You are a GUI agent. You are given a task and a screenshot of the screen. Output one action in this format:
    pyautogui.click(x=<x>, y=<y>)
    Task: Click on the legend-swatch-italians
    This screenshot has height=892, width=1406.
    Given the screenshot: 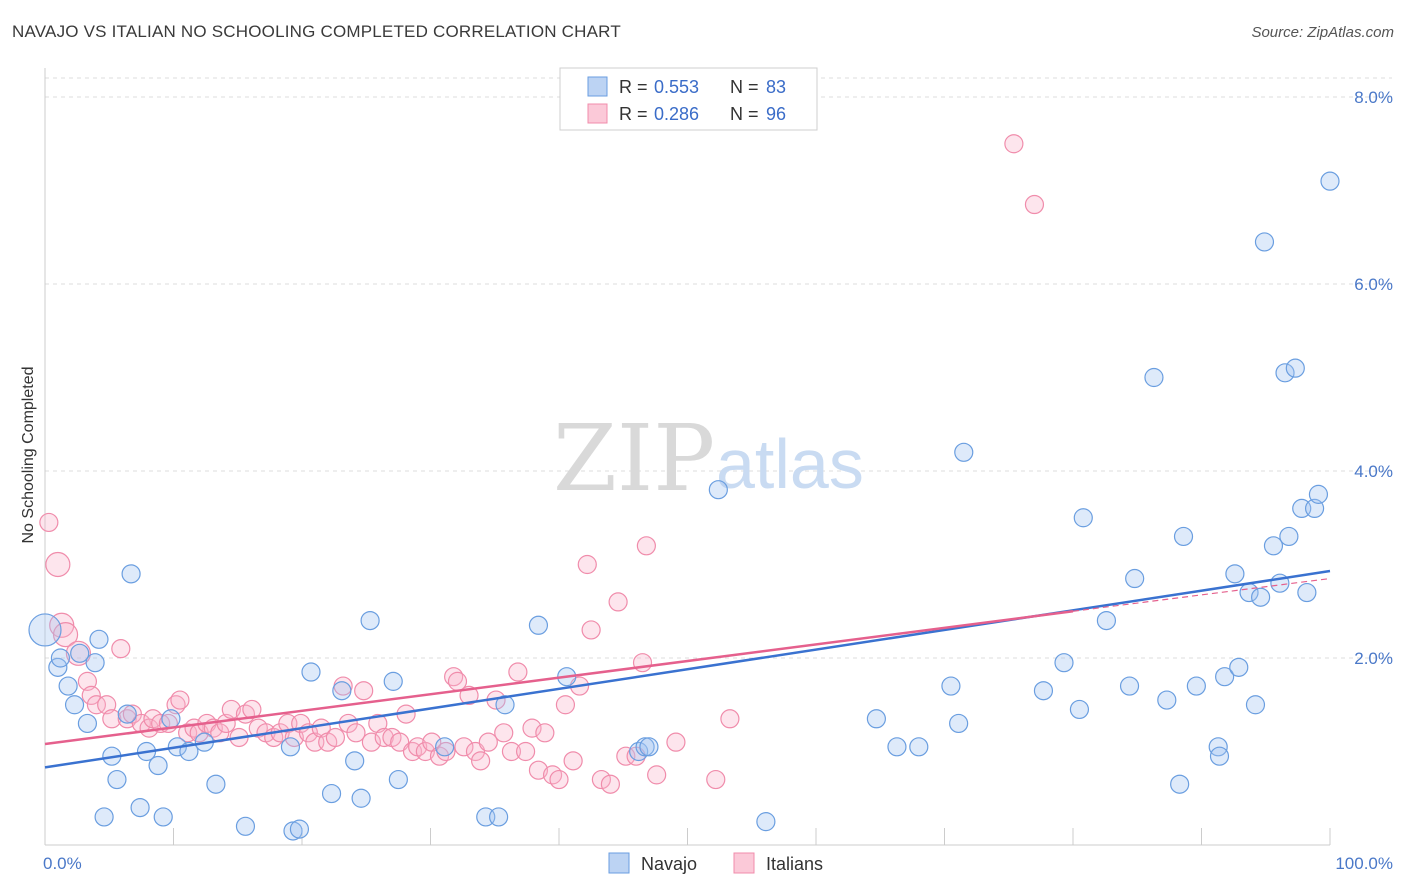 What is the action you would take?
    pyautogui.click(x=597, y=113)
    